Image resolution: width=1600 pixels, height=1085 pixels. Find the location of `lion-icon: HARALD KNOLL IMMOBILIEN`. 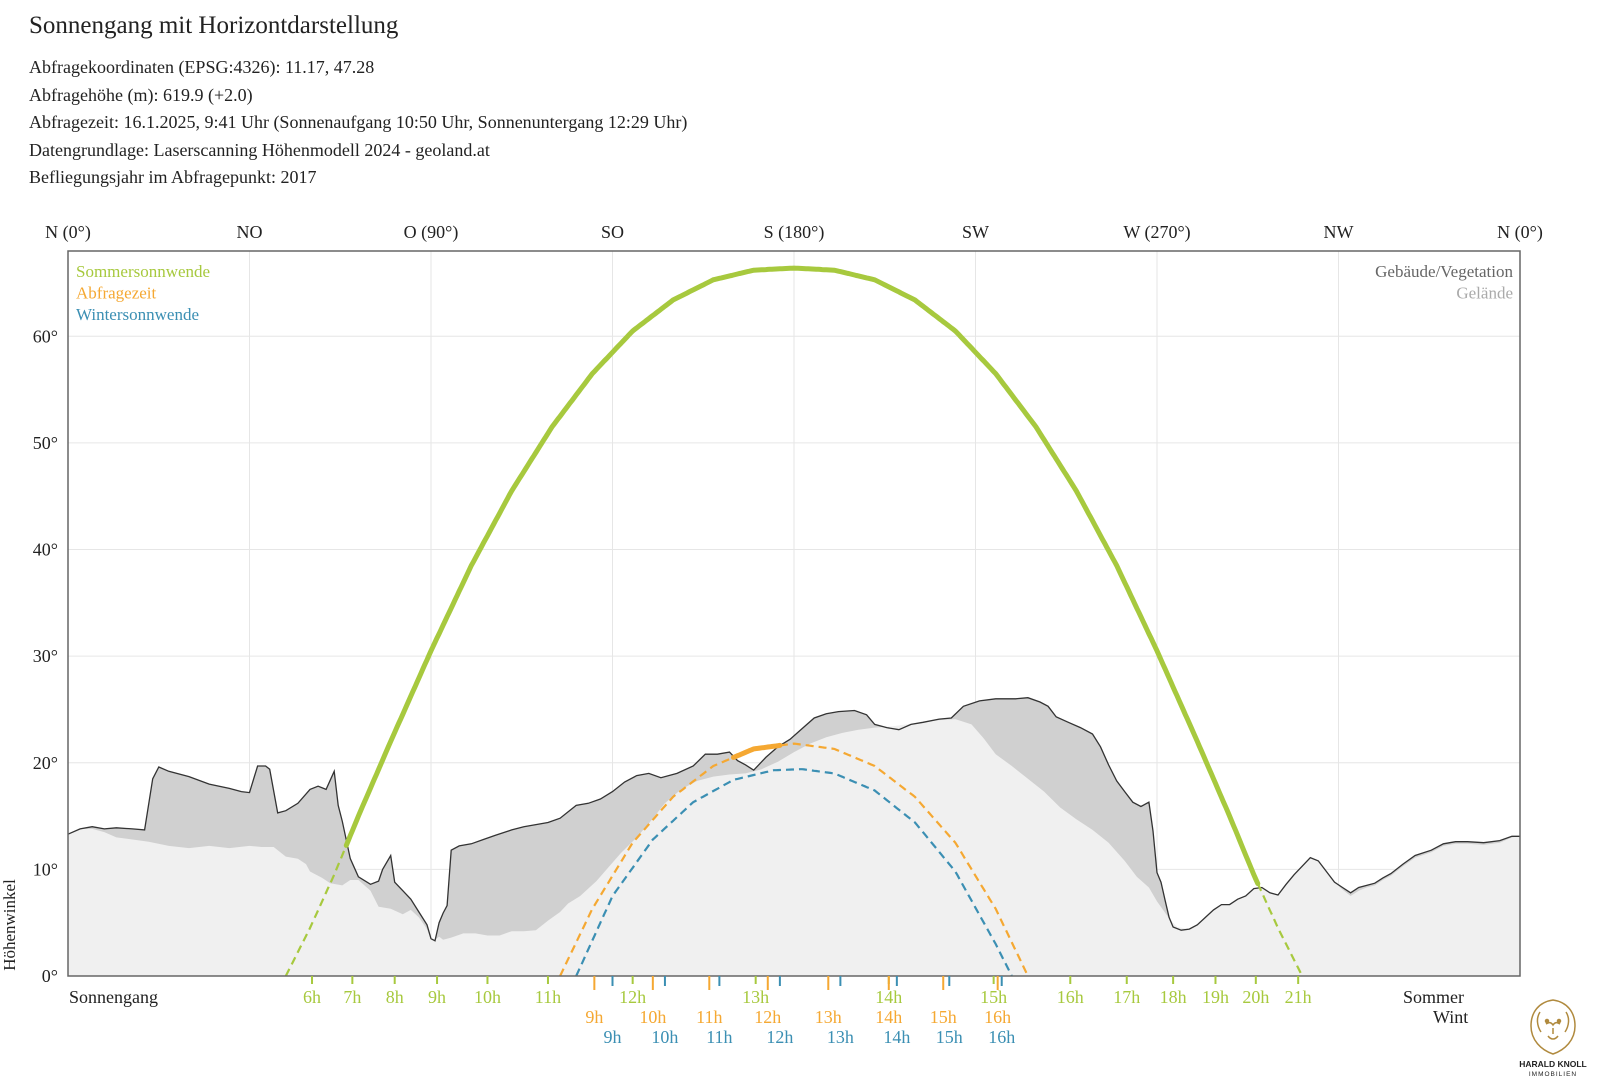

lion-icon: HARALD KNOLL IMMOBILIEN is located at coordinates (1553, 1038).